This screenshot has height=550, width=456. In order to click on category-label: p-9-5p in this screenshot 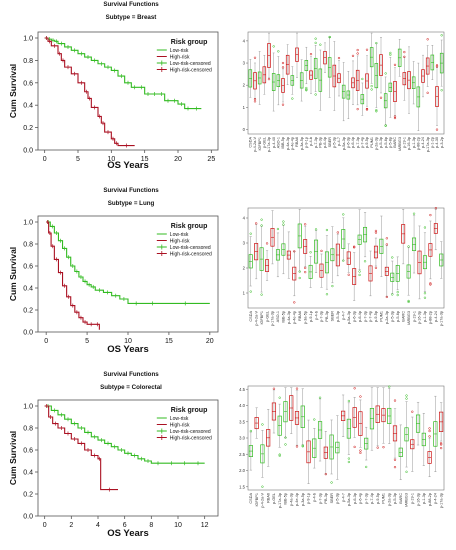, I will do `click(378, 498)`.